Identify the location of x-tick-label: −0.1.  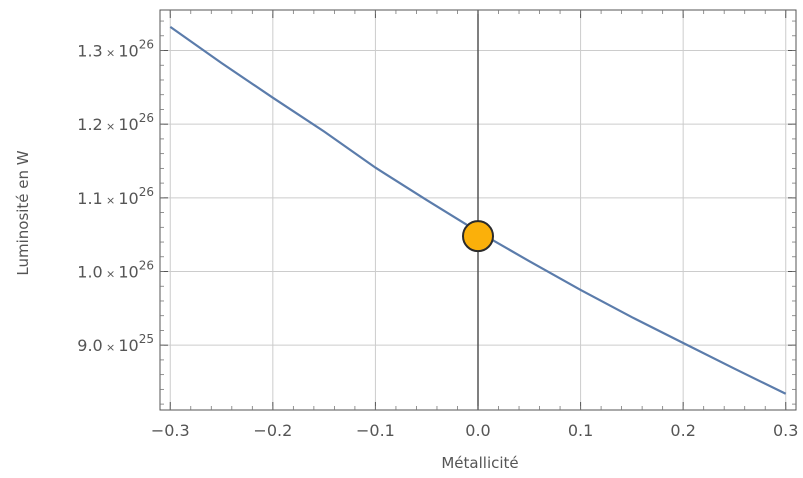
(375, 430).